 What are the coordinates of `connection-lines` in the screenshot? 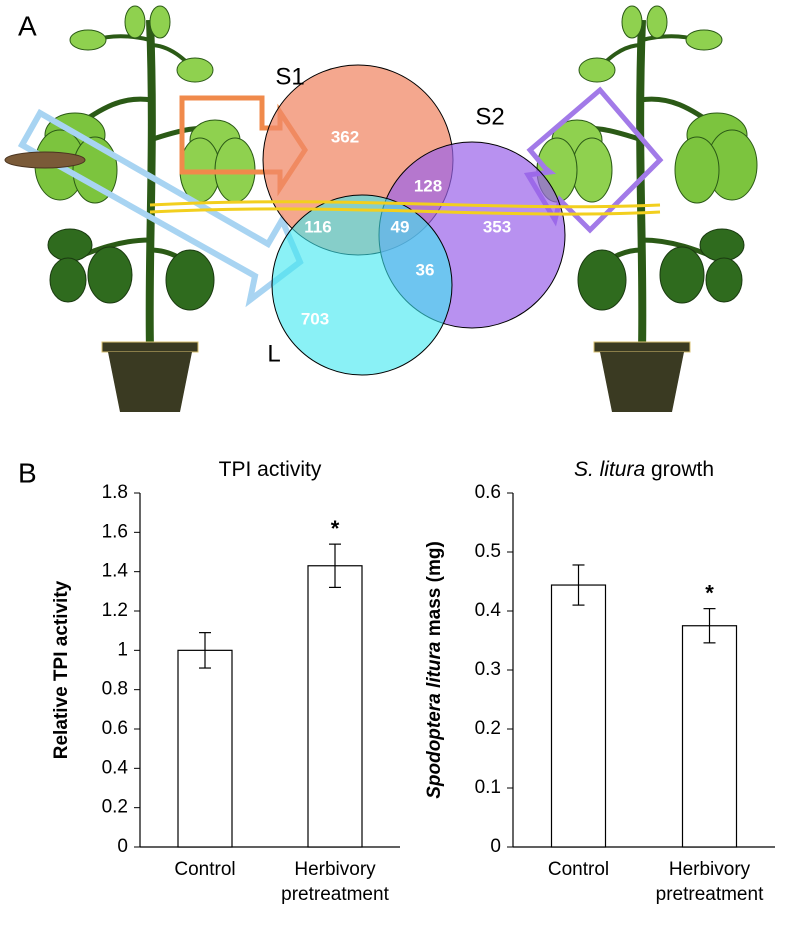 It's located at (405, 208).